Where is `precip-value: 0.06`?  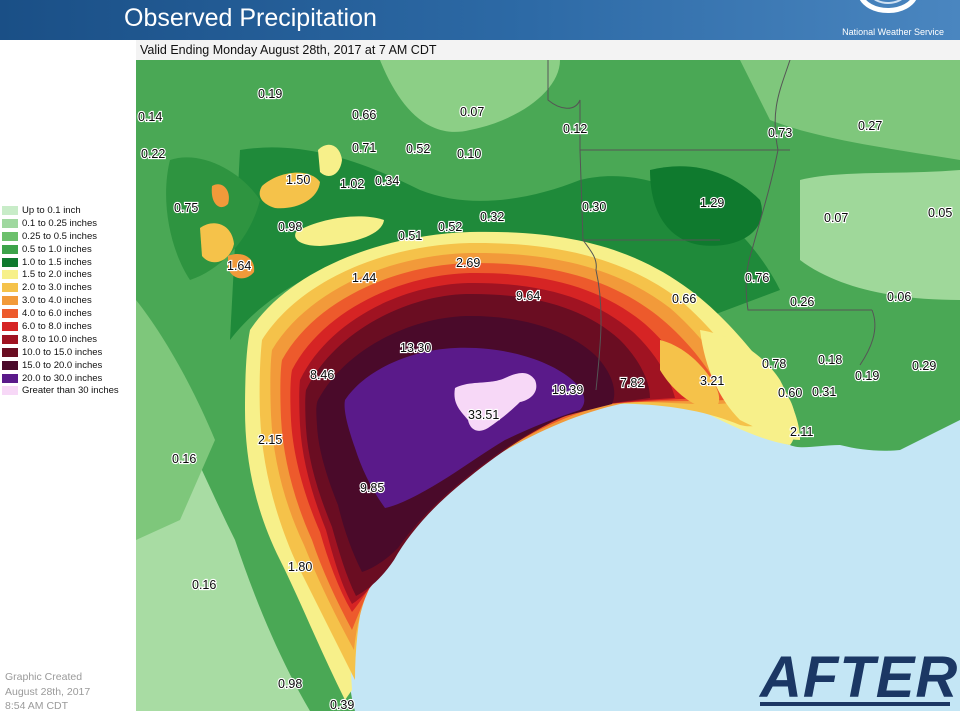 precip-value: 0.06 is located at coordinates (899, 297).